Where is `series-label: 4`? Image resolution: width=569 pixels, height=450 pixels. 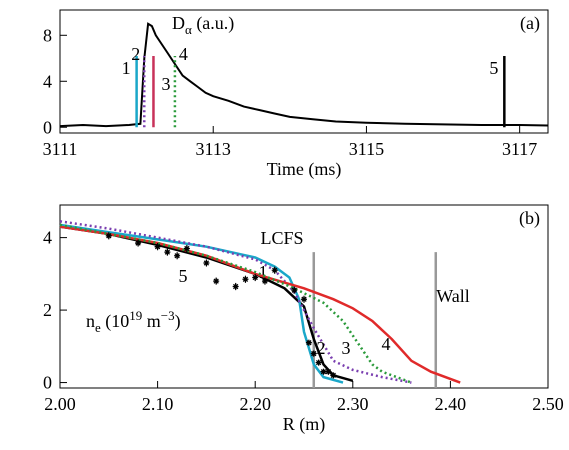 series-label: 4 is located at coordinates (386, 344).